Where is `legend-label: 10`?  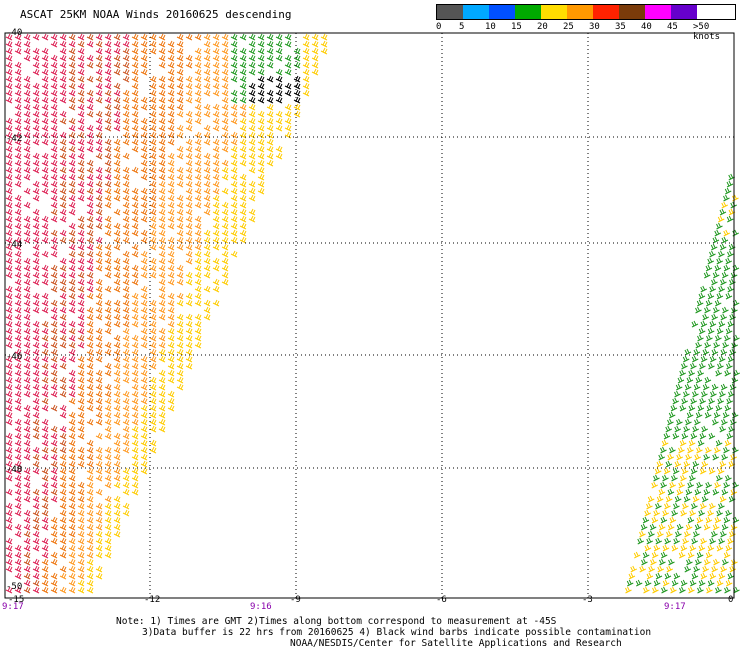 legend-label: 10 is located at coordinates (490, 27).